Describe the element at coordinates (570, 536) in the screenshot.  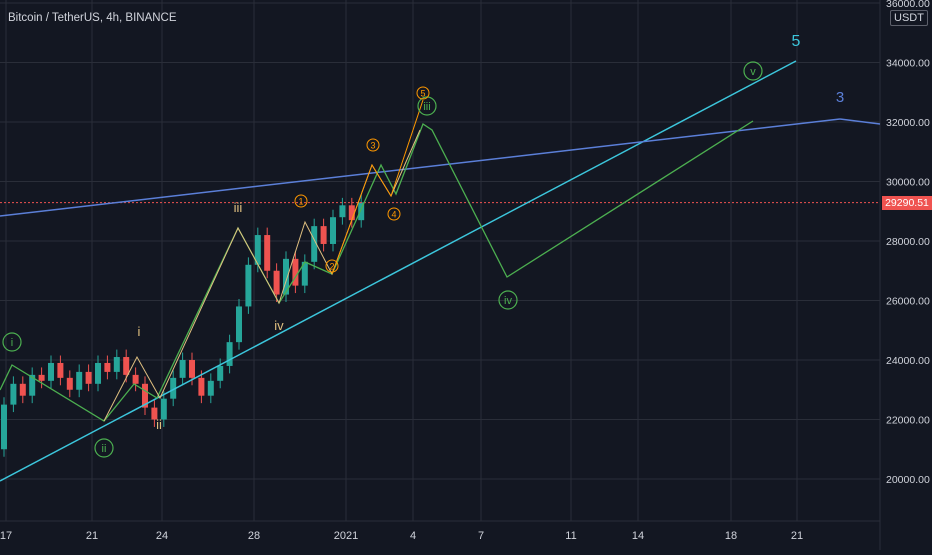
I see `x-tick-label: 11` at that location.